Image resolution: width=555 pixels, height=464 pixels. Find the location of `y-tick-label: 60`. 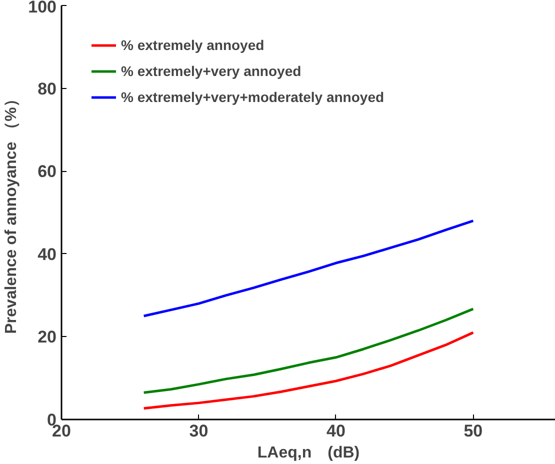

y-tick-label: 60 is located at coordinates (47, 172).